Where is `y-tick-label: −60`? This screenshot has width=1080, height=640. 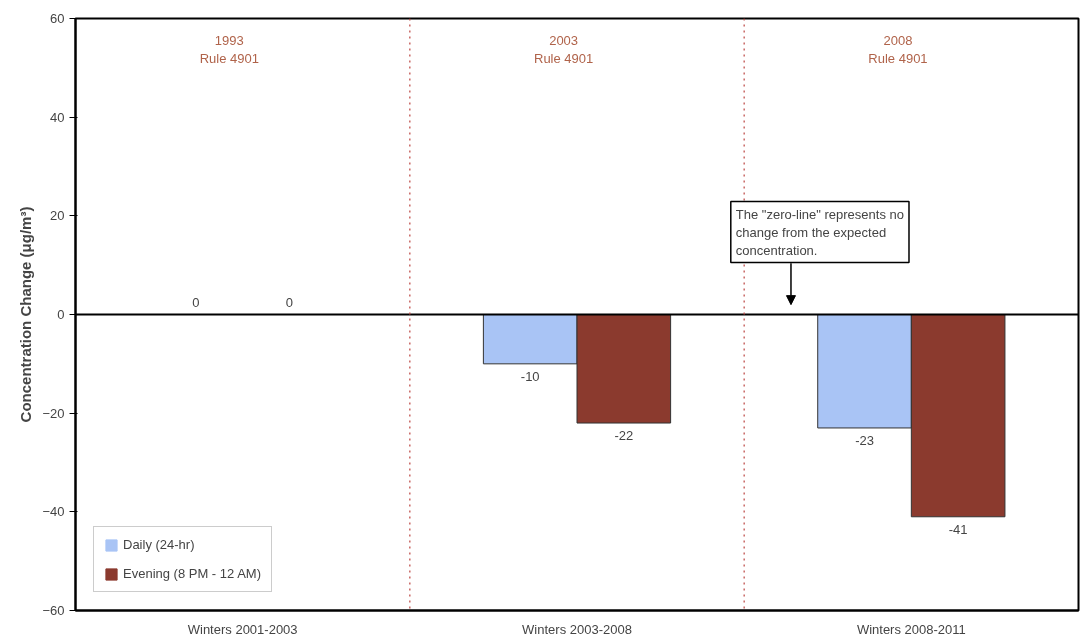
y-tick-label: −60 is located at coordinates (53, 610).